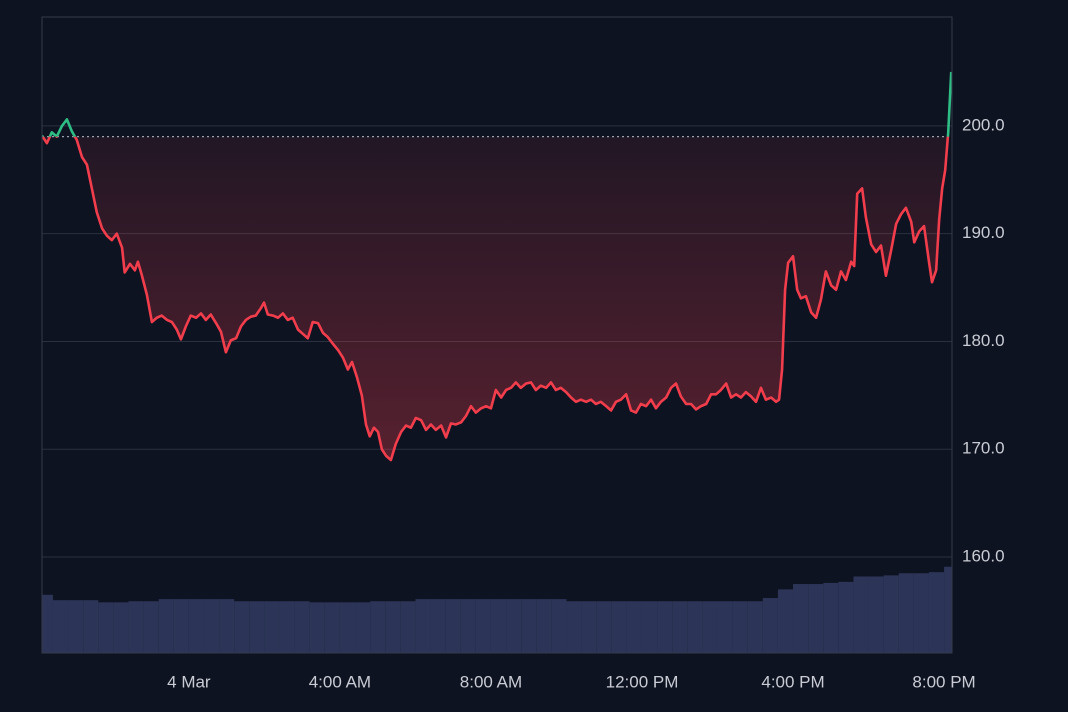 This screenshot has width=1068, height=712. I want to click on y-tick-label: 170.0, so click(983, 448).